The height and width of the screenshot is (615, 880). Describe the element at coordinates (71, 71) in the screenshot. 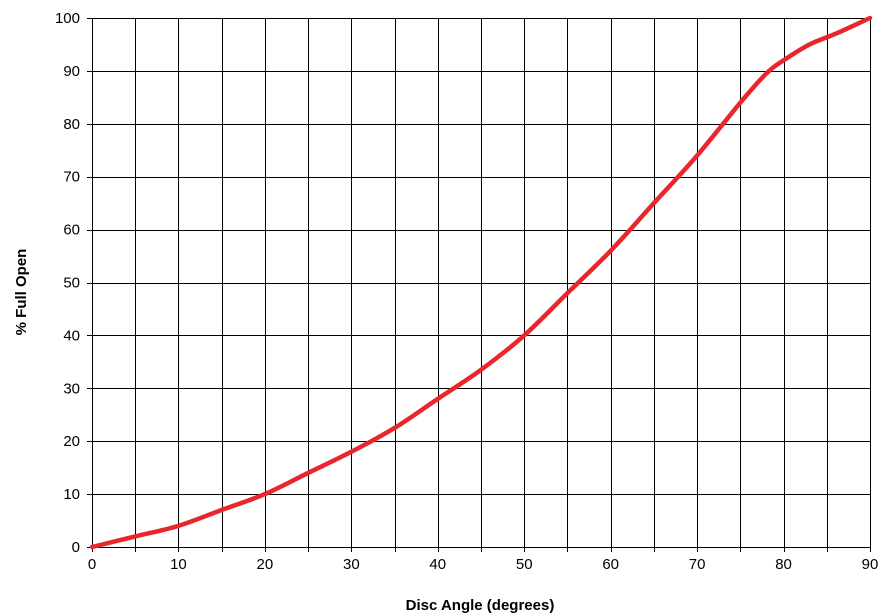

I see `y-tick-label: 90` at that location.